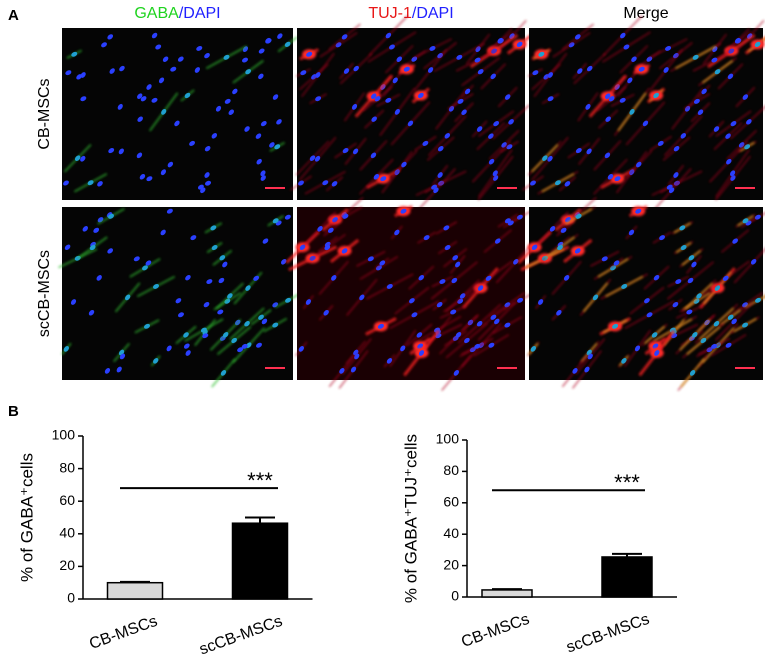  Describe the element at coordinates (608, 634) in the screenshot. I see `x-tick-label: scCB-MSCs` at that location.